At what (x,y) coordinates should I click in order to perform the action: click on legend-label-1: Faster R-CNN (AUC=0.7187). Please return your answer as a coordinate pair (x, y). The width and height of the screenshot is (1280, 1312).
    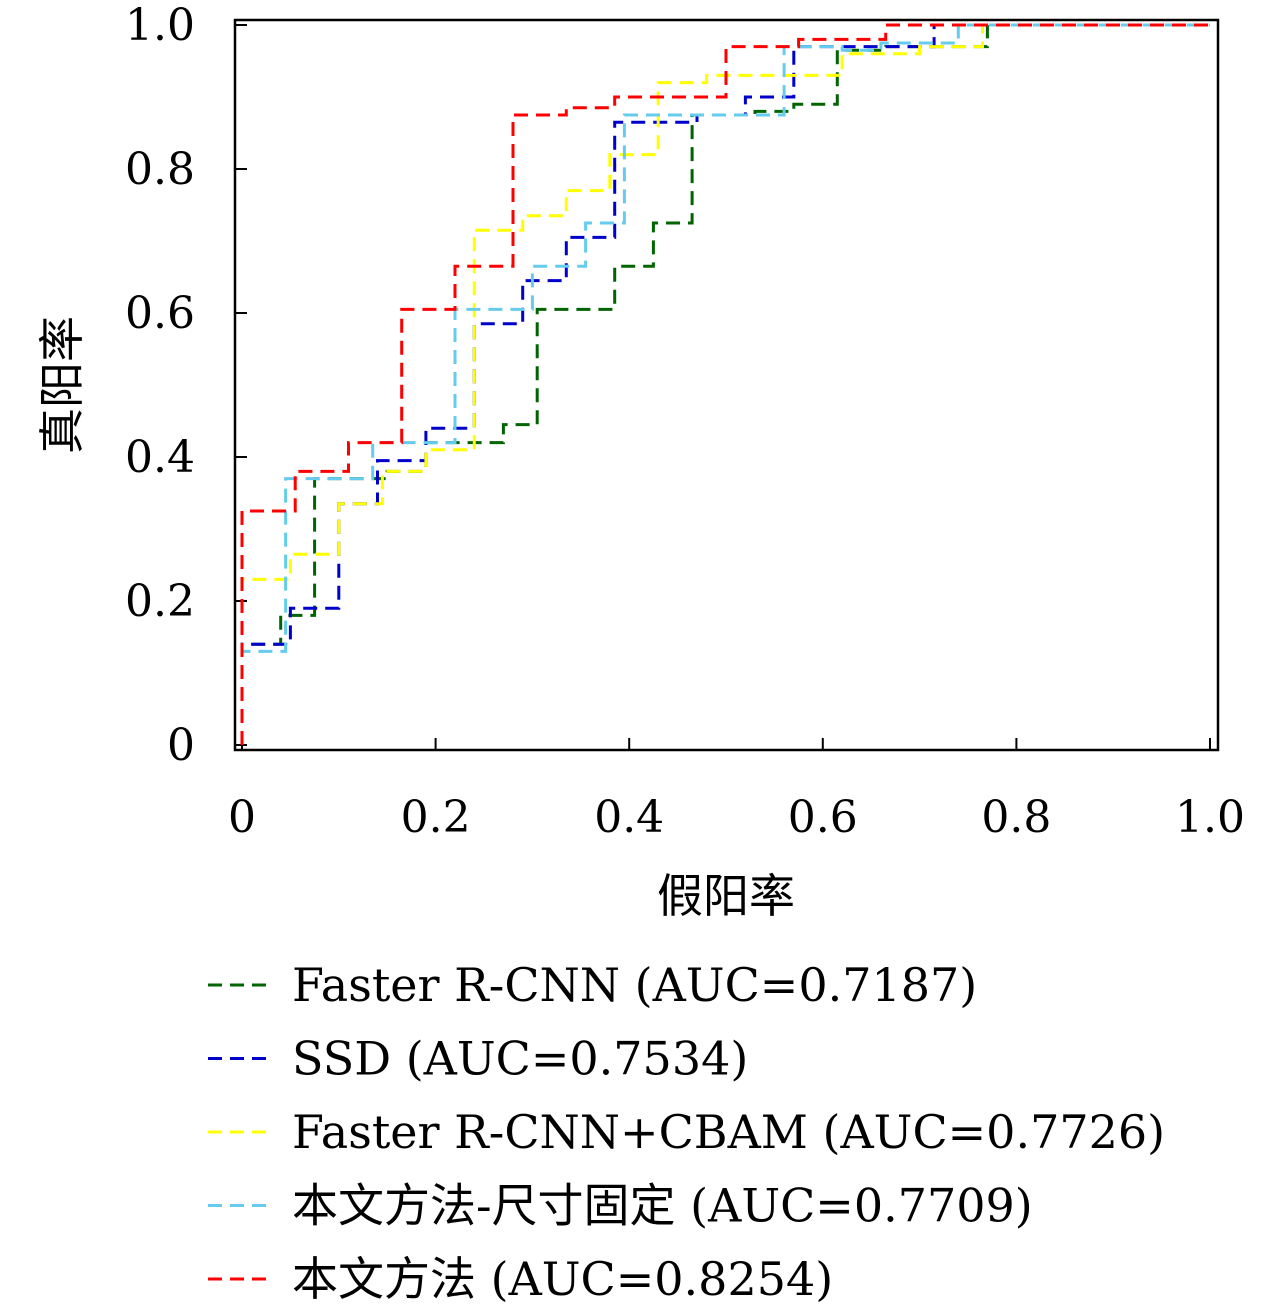
    Looking at the image, I should click on (634, 985).